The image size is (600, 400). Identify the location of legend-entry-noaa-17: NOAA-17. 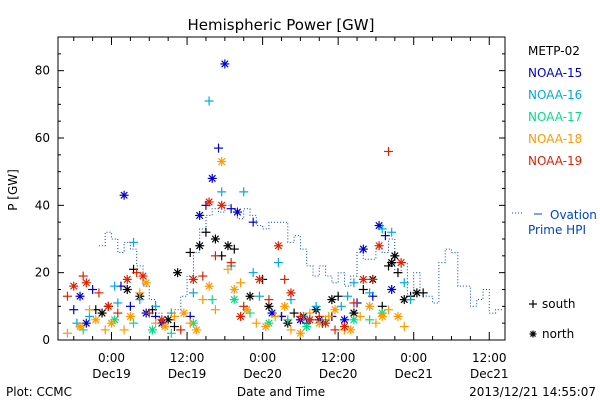
(555, 117).